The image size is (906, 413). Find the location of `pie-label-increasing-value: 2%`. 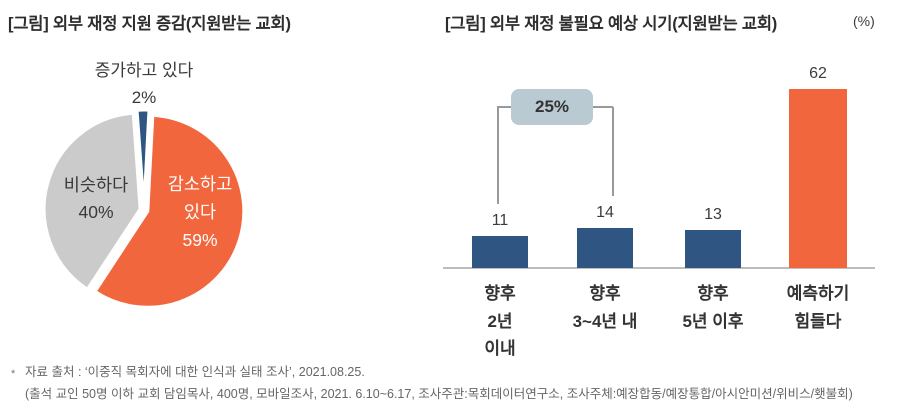

pie-label-increasing-value: 2% is located at coordinates (144, 97).